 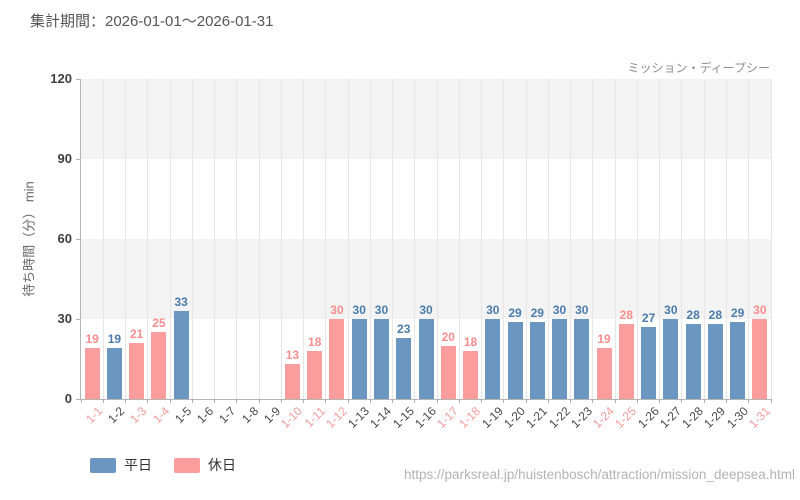 I want to click on y-tick-label: 60, so click(x=64, y=238).